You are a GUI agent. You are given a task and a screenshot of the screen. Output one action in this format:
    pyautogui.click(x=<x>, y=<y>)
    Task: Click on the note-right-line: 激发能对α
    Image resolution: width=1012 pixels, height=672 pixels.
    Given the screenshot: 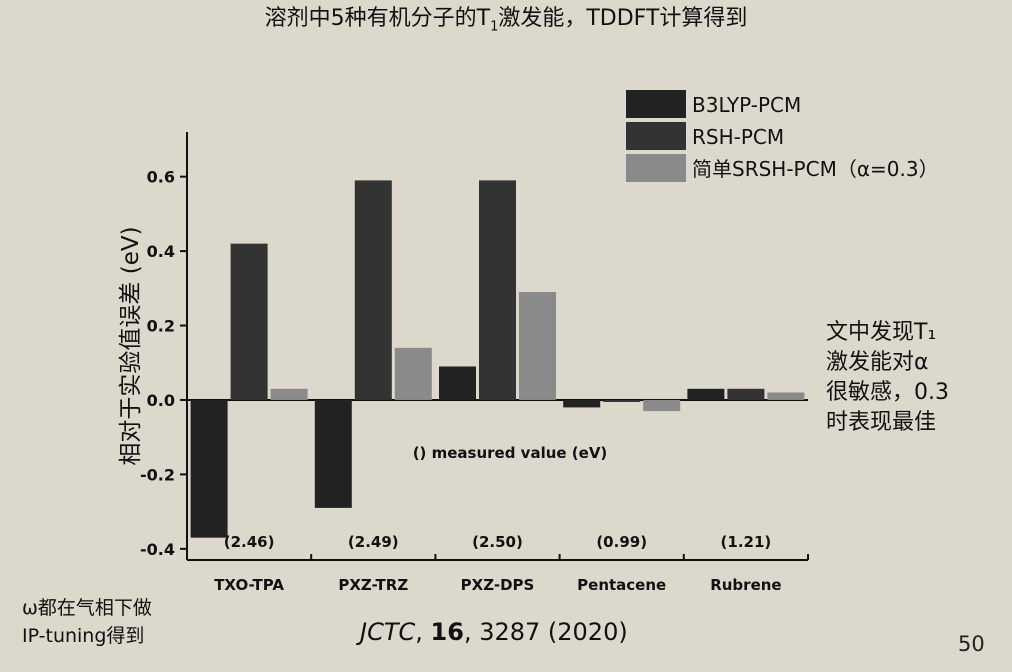 What is the action you would take?
    pyautogui.click(x=877, y=362)
    